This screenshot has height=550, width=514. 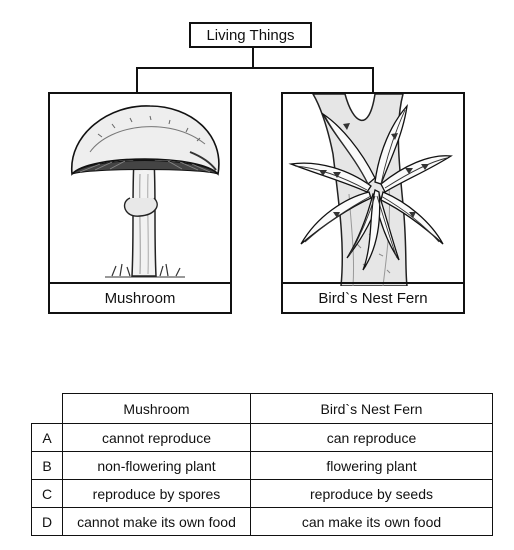 I want to click on connector-left, so click(x=137, y=80).